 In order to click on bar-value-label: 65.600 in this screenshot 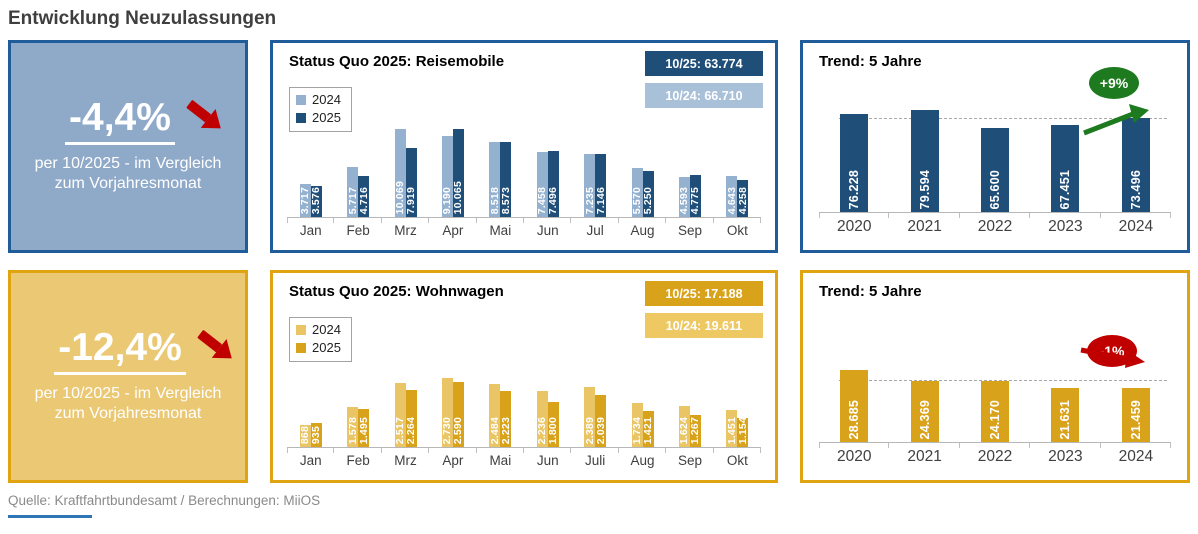, I will do `click(995, 189)`.